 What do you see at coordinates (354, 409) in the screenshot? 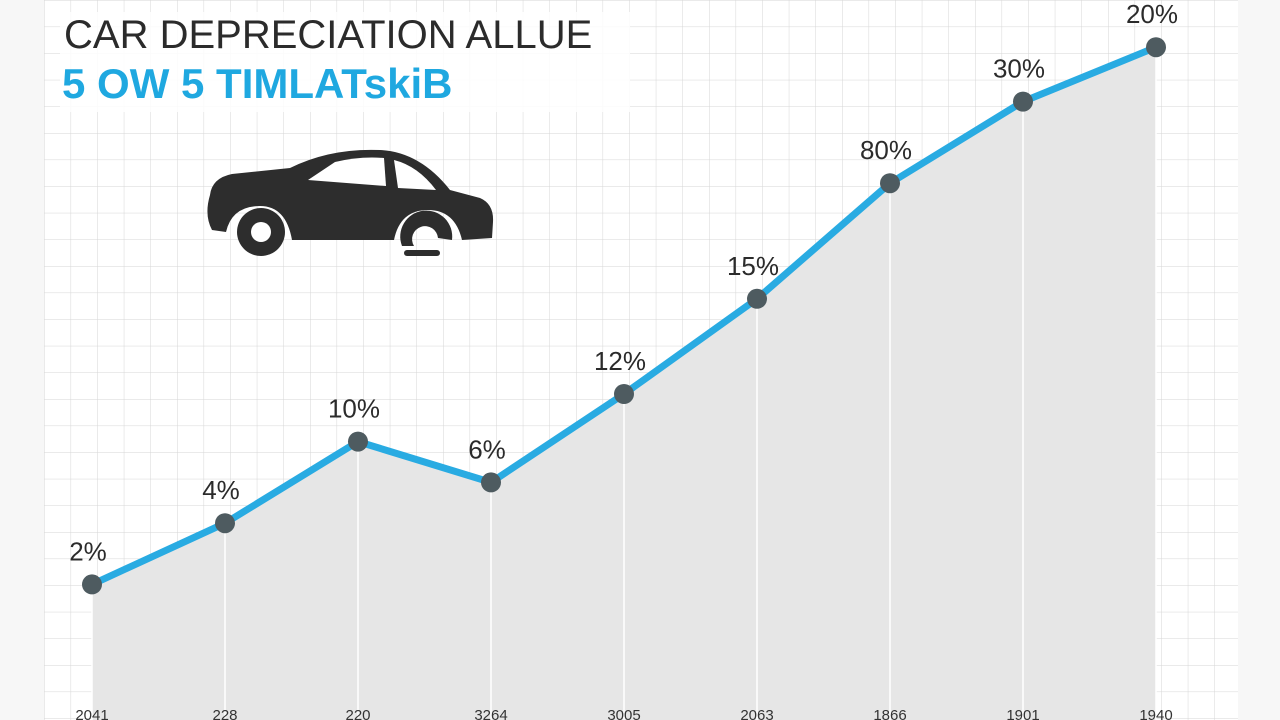
I see `point-label: 10%` at bounding box center [354, 409].